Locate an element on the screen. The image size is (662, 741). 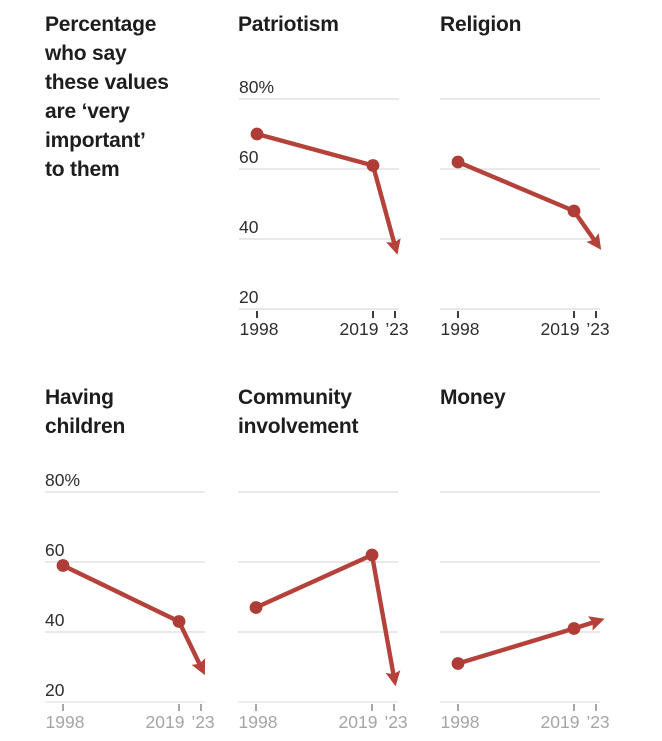
community-involvement-chart: 1998 2019 ’23 is located at coordinates (323, 611).